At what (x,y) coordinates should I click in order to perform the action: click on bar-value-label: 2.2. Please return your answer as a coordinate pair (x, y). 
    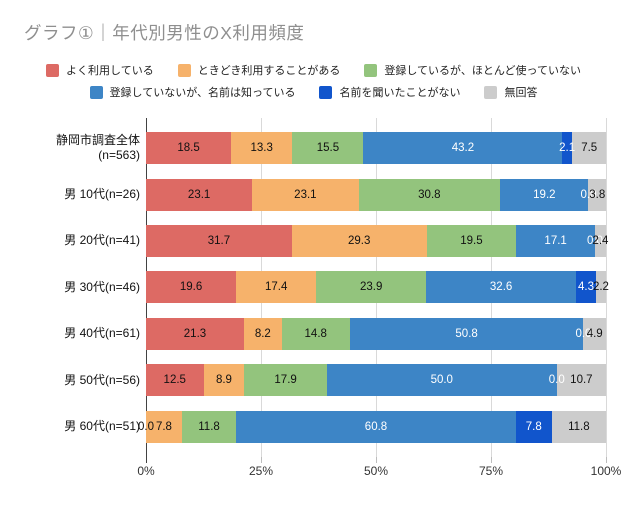
    Looking at the image, I should click on (600, 287).